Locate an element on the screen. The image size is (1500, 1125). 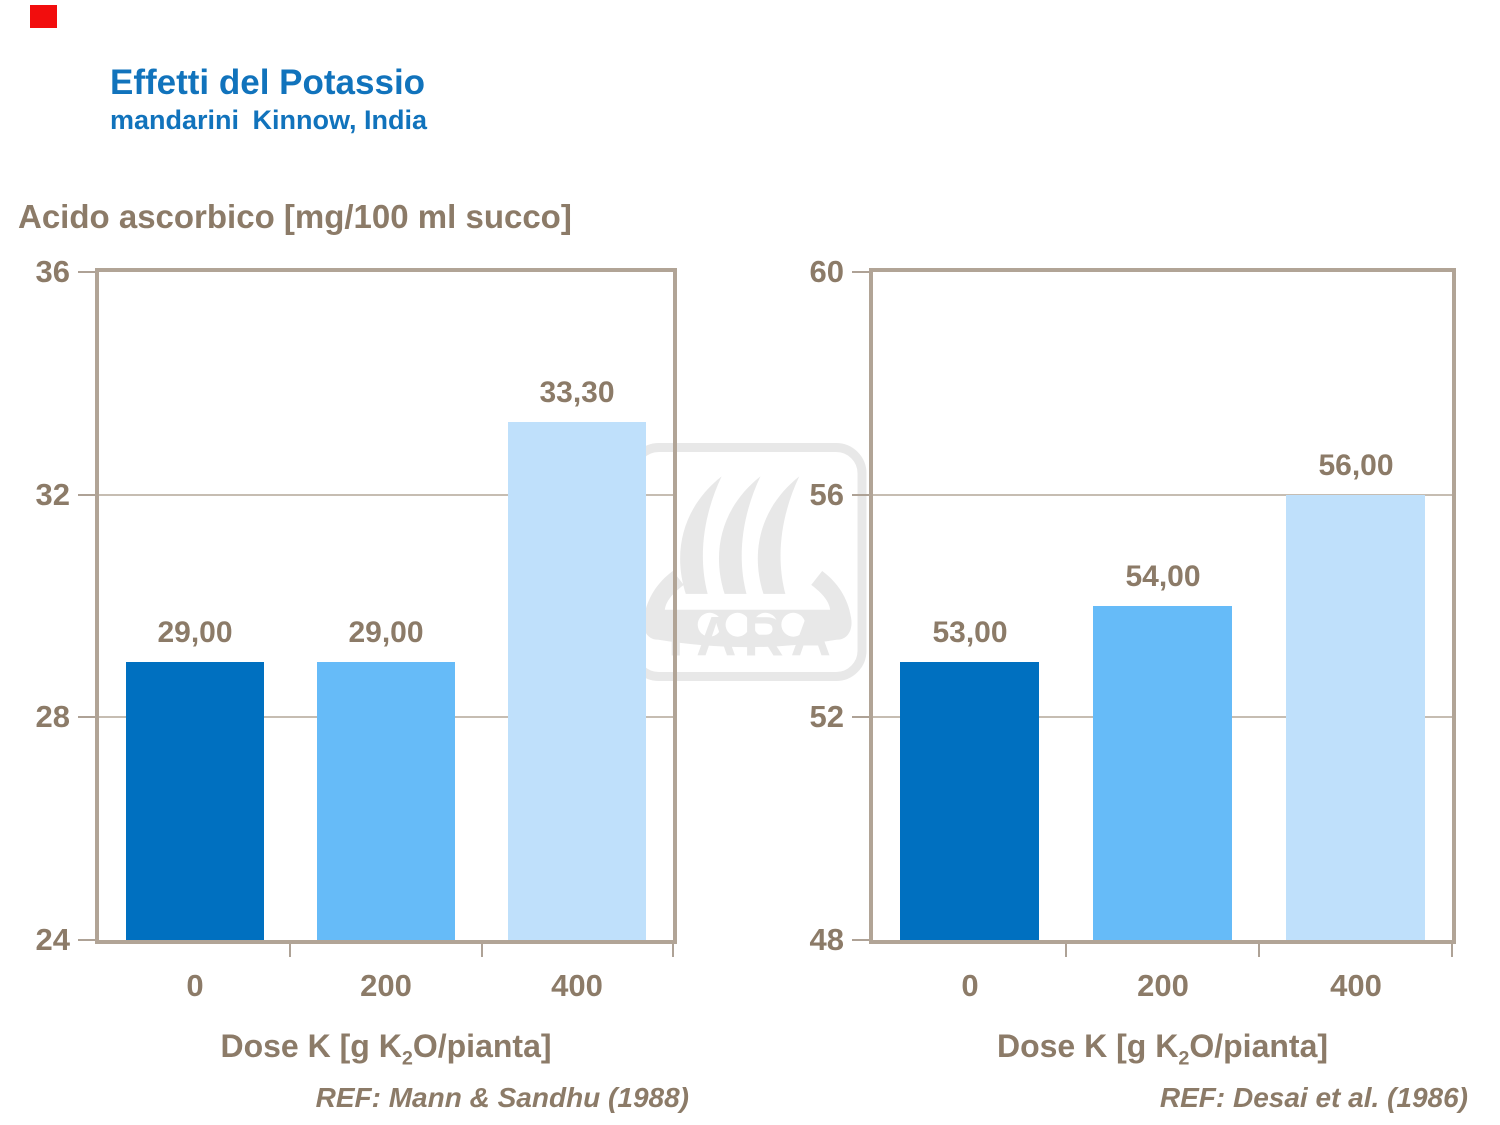
bar-value-label: 33,30 is located at coordinates (577, 392).